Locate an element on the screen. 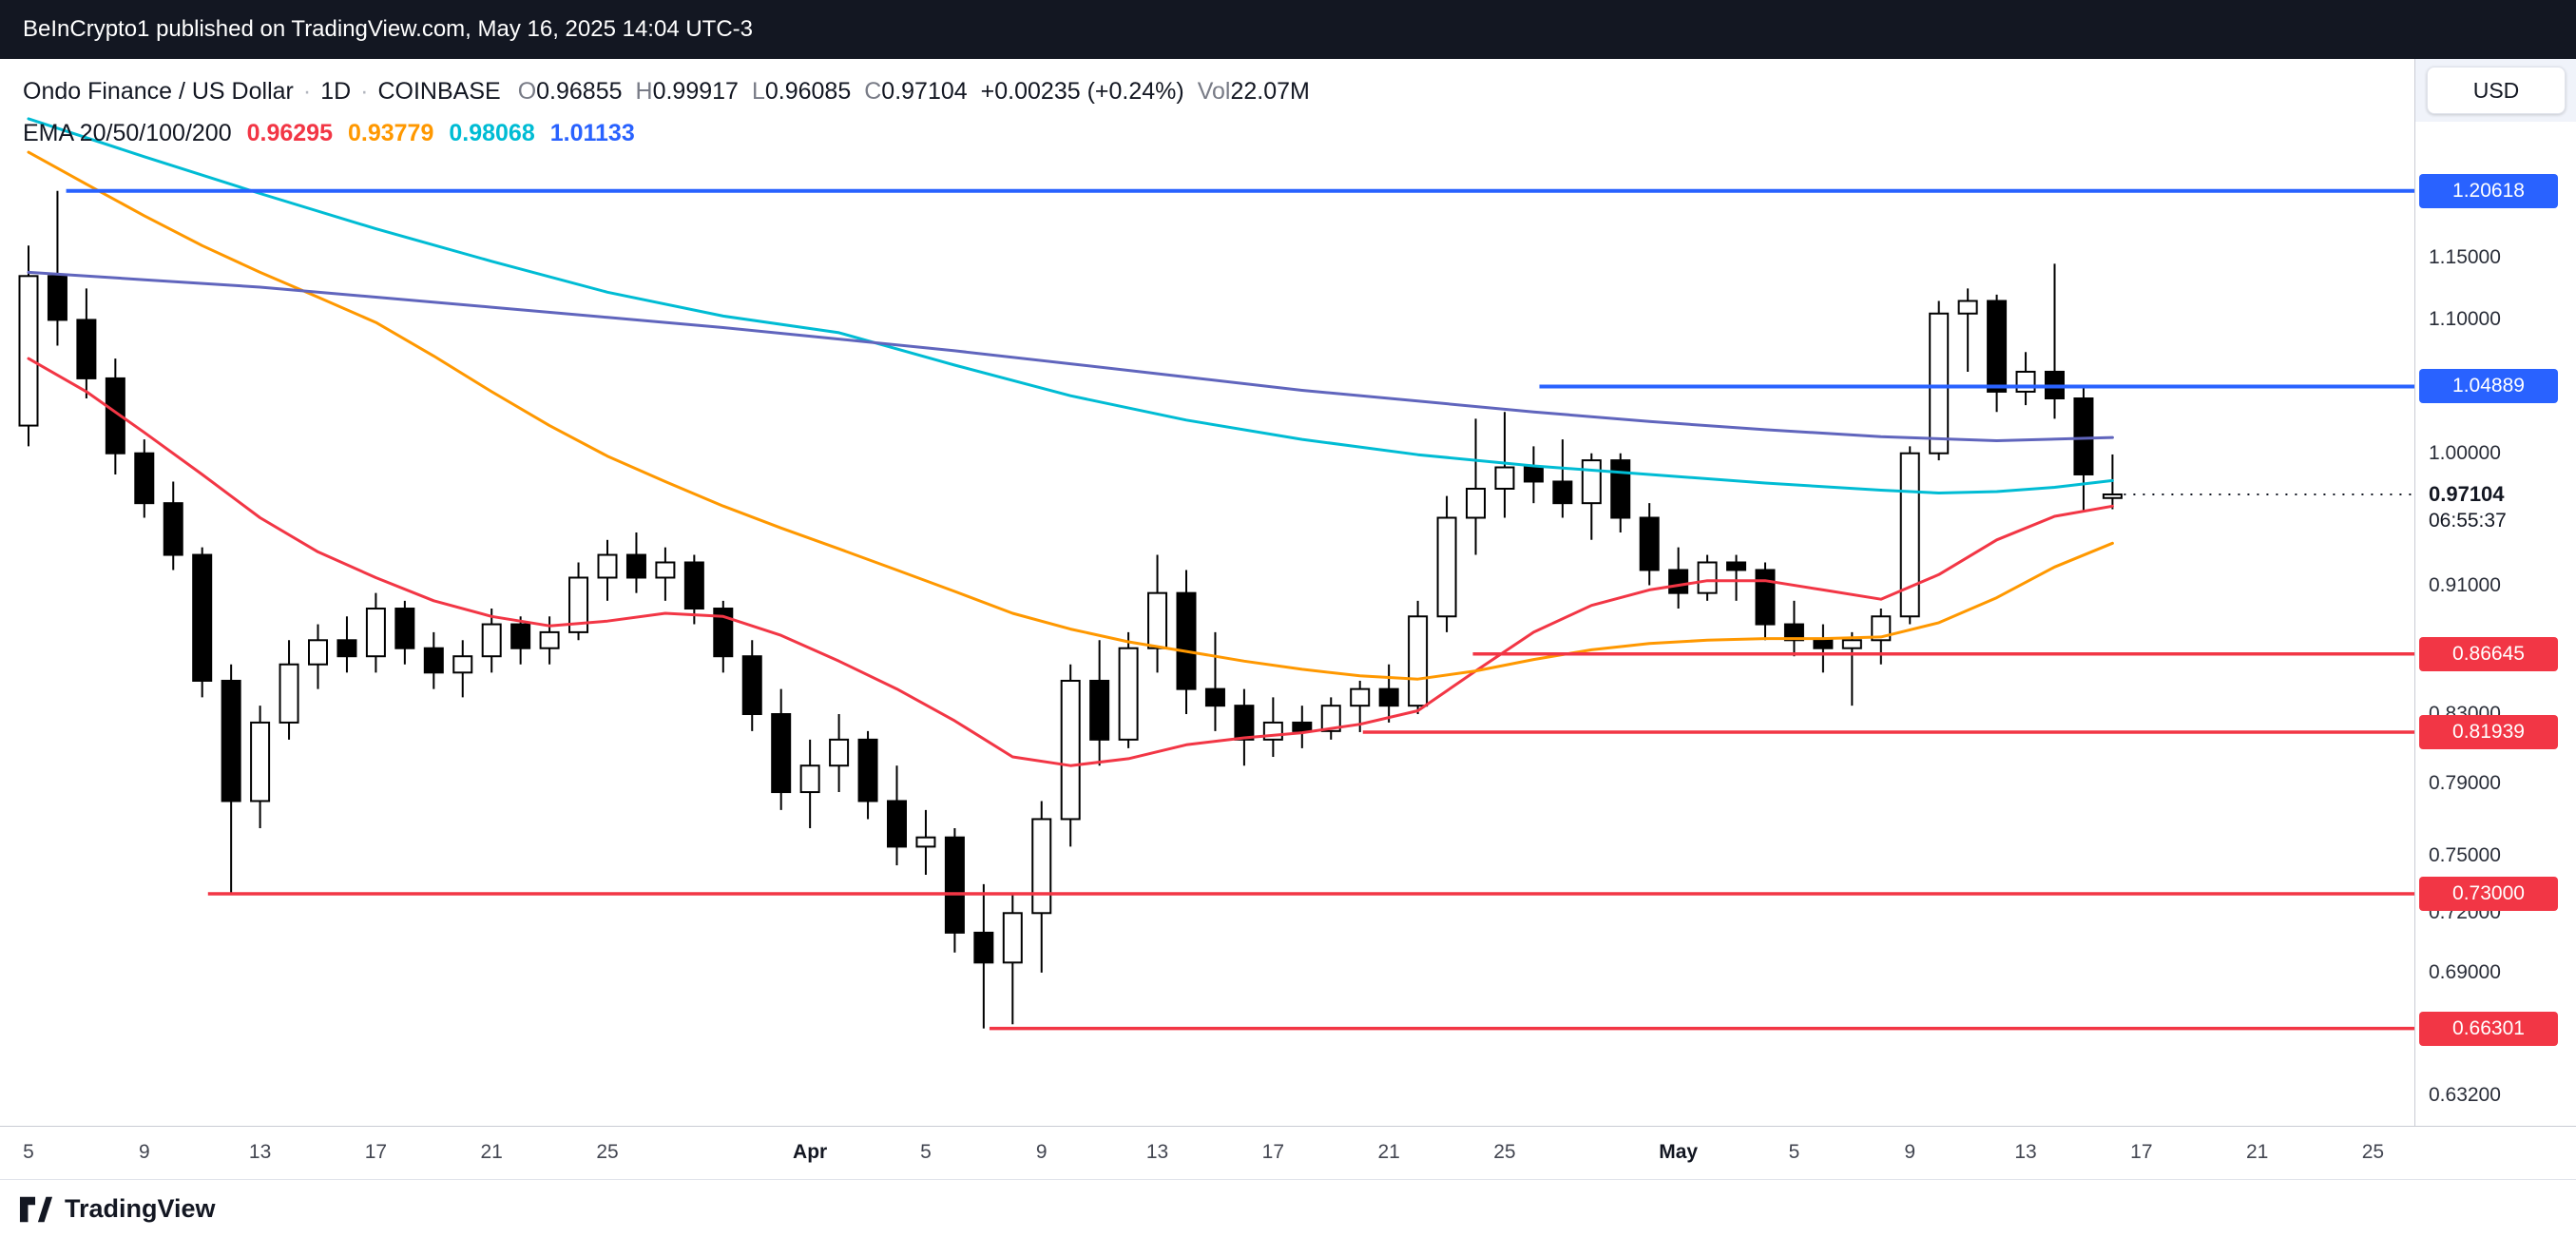  current-price-label: 0.97104 is located at coordinates (2467, 494).